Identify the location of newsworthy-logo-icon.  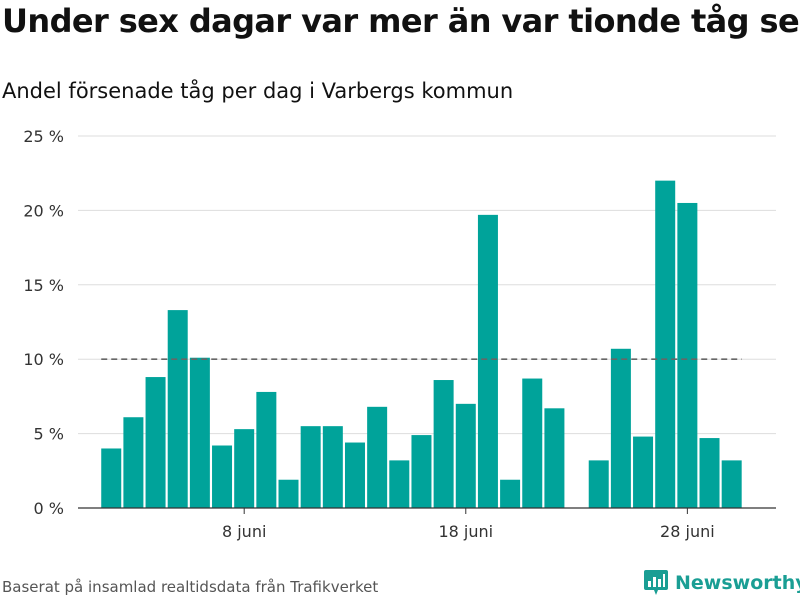
(656, 582).